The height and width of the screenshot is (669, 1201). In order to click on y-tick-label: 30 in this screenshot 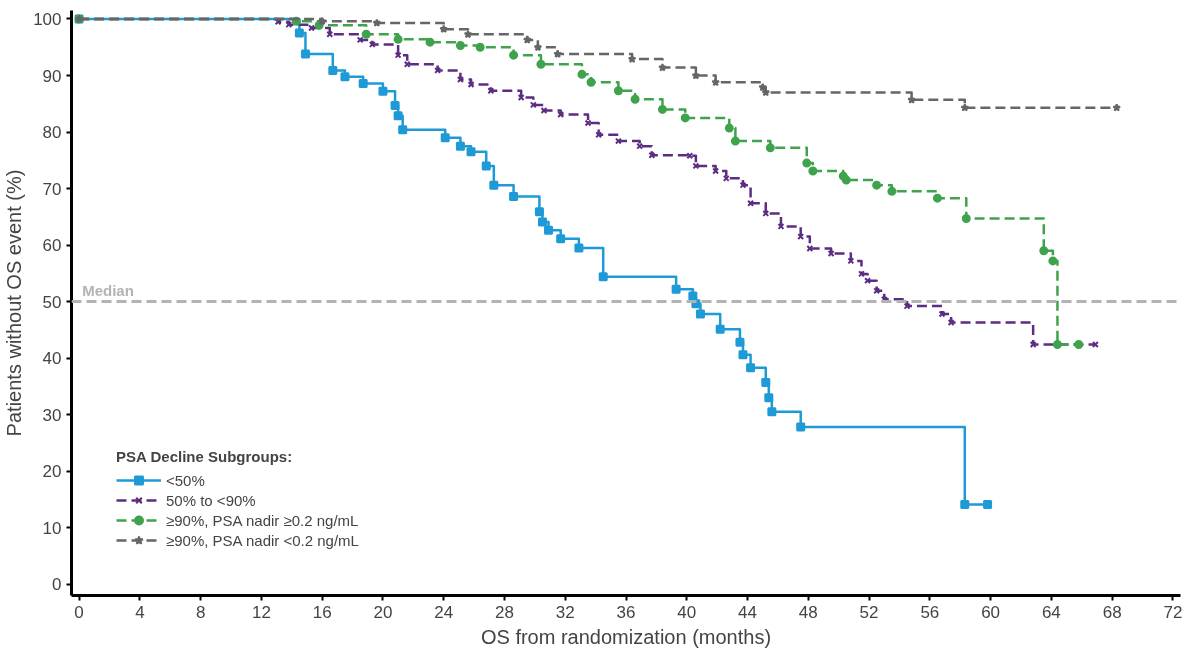, I will do `click(52, 415)`.